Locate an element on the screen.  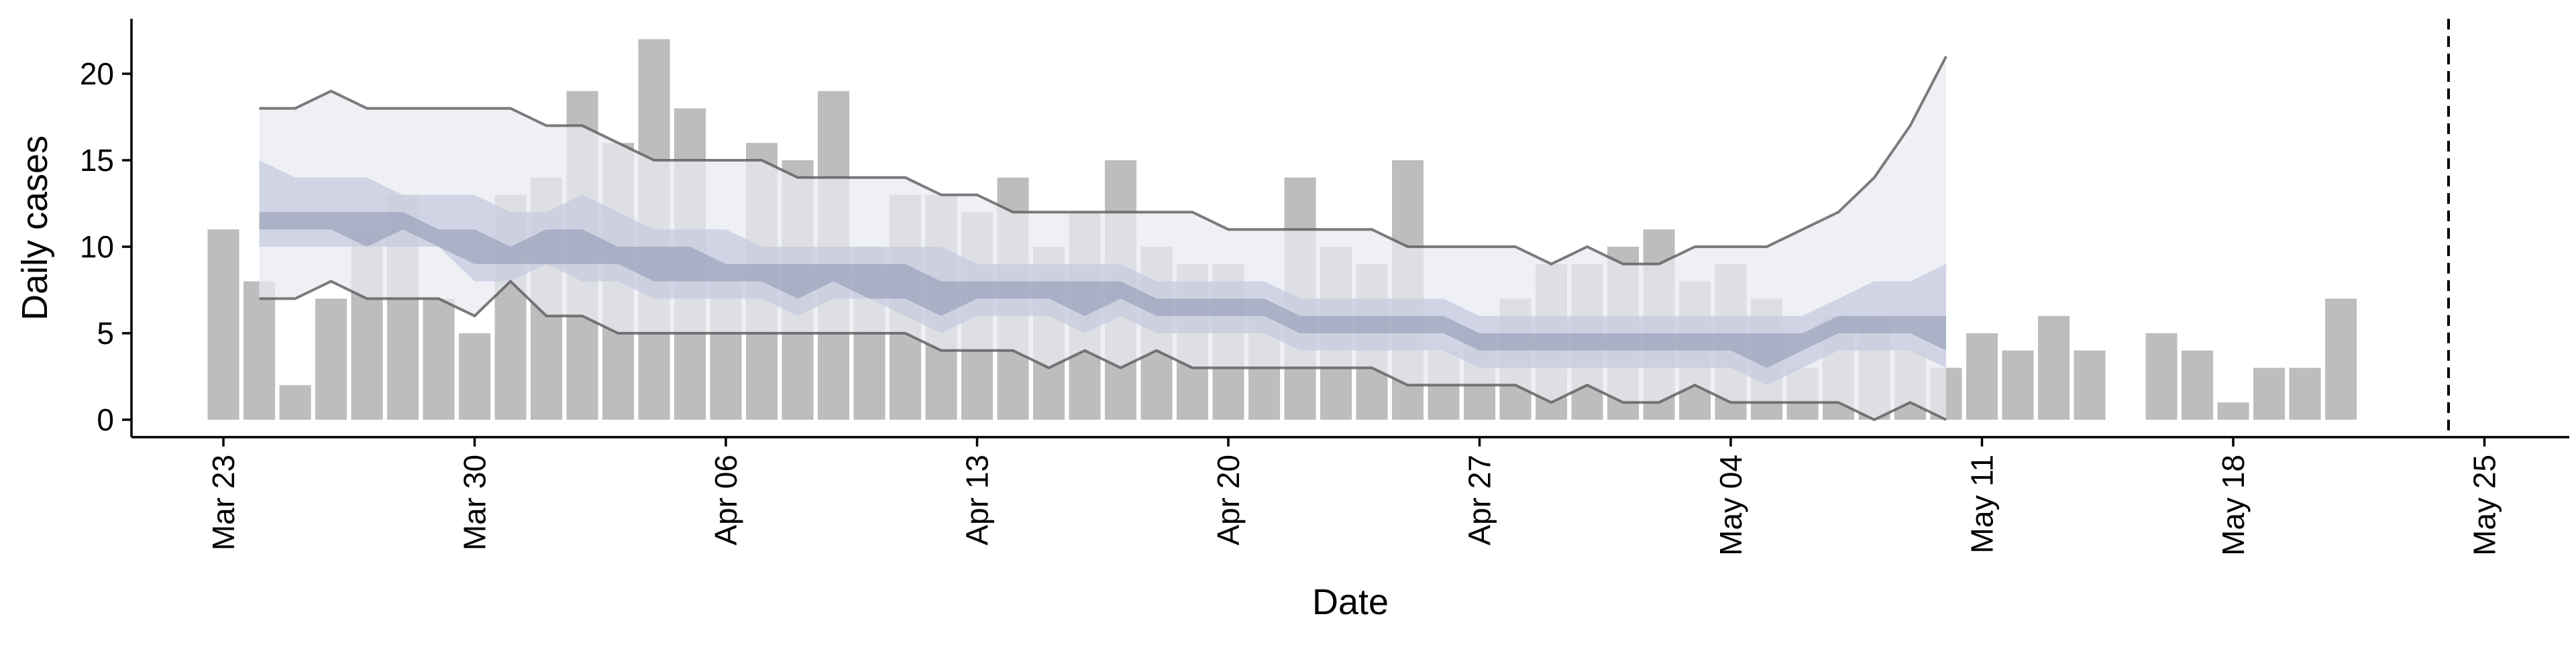
x-tick-label: May 18 is located at coordinates (2233, 505).